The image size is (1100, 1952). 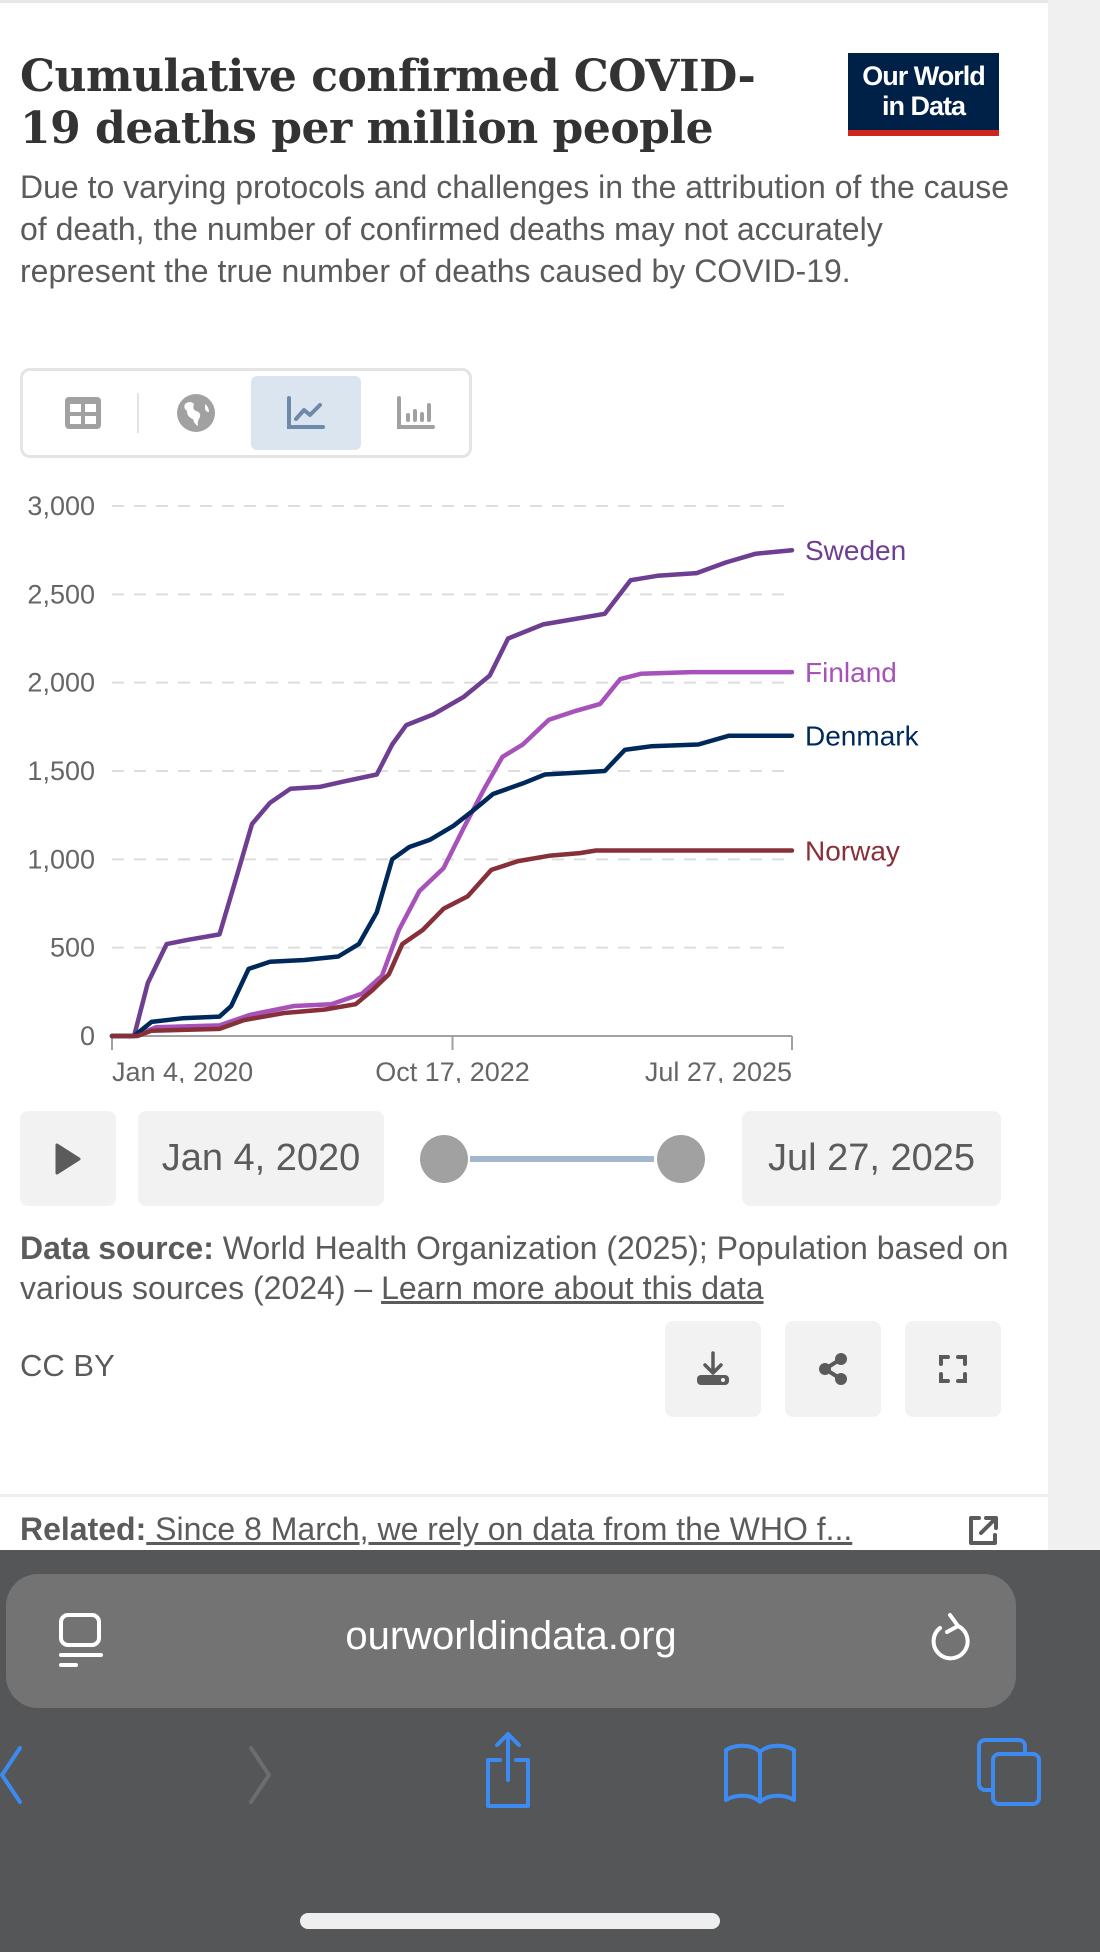 I want to click on url-text: ourworldindata.org, so click(x=511, y=1636).